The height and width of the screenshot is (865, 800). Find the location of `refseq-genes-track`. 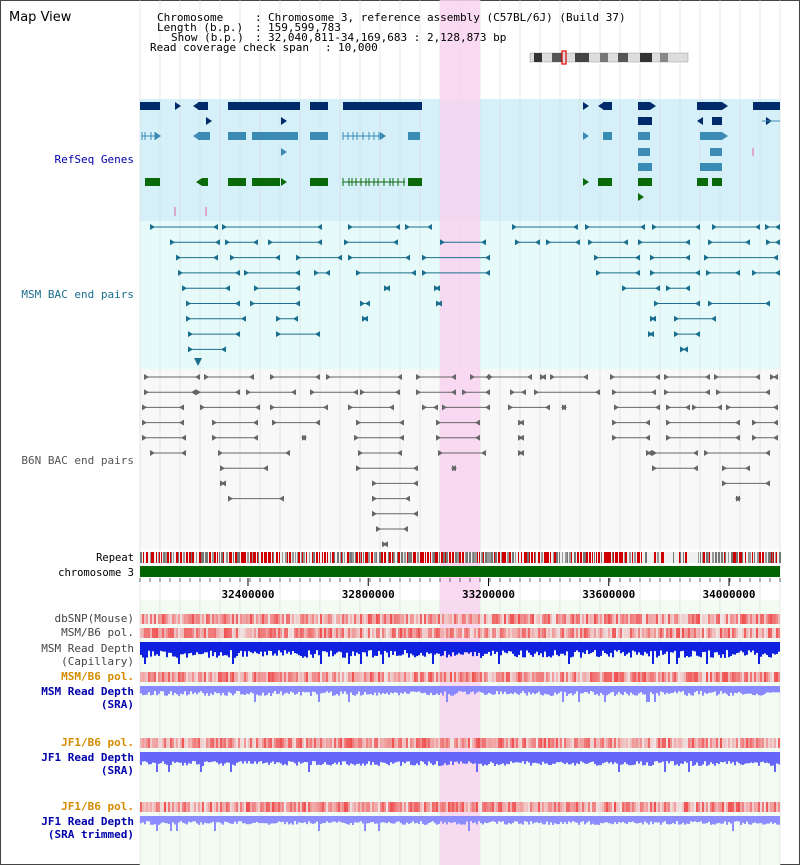

refseq-genes-track is located at coordinates (460, 159).